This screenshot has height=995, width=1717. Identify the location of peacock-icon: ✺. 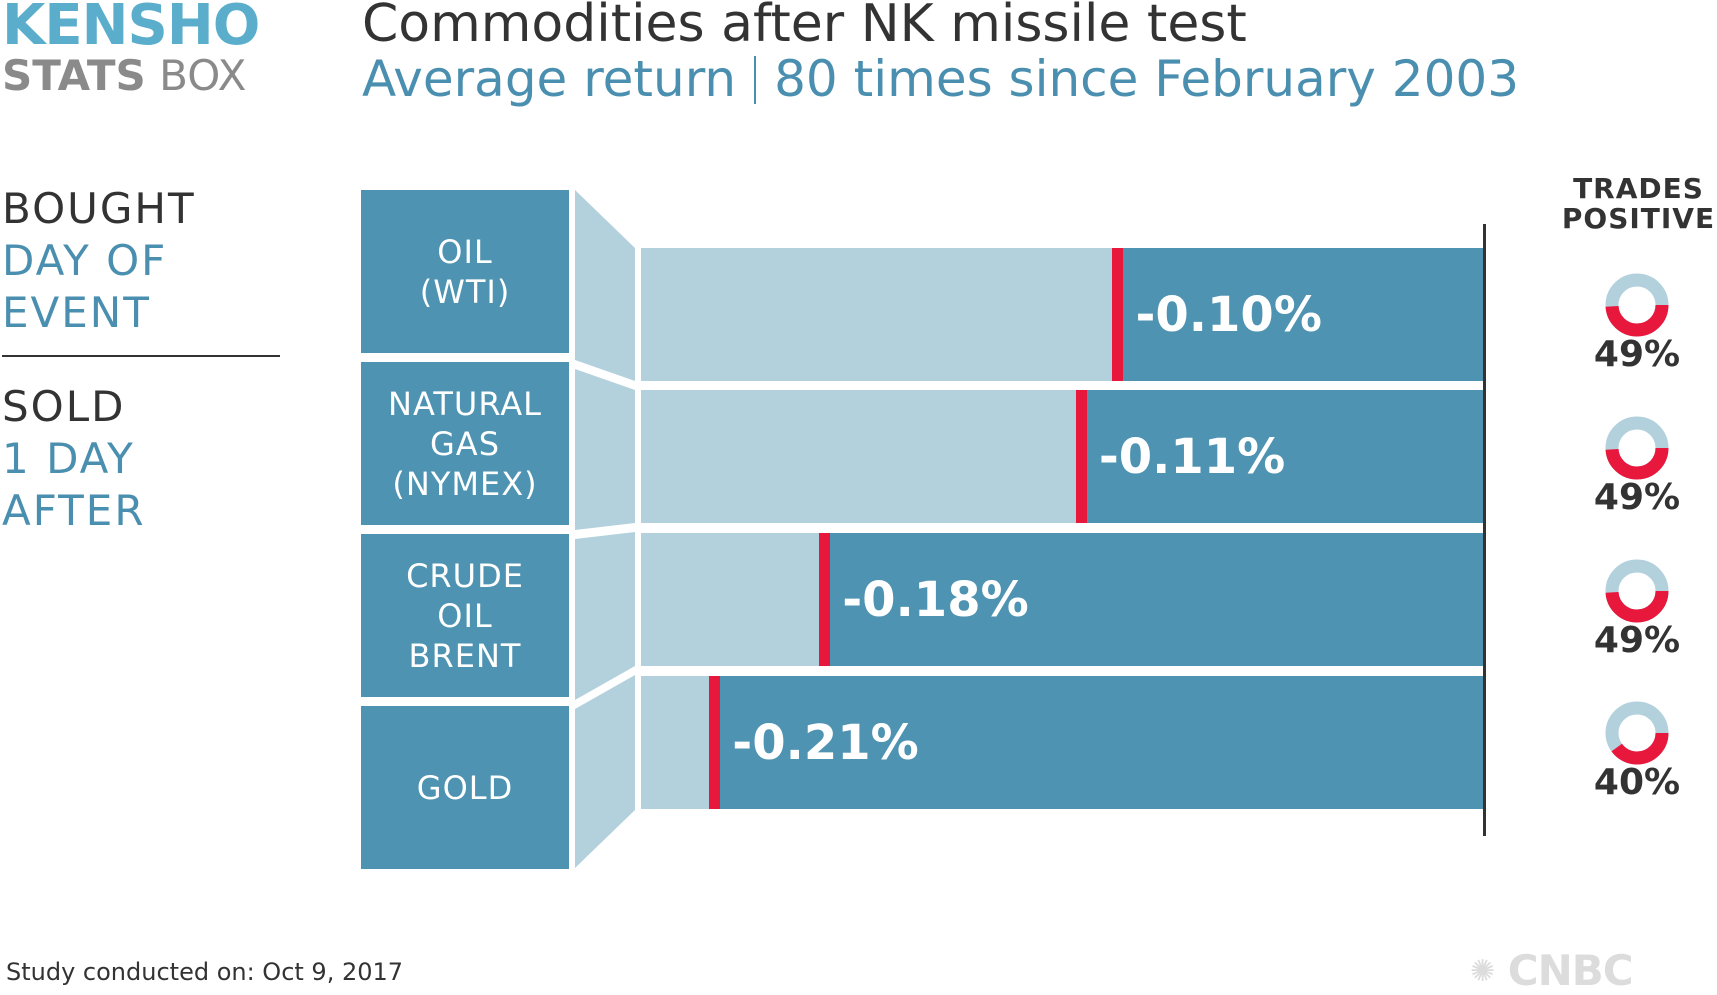
(1482, 971).